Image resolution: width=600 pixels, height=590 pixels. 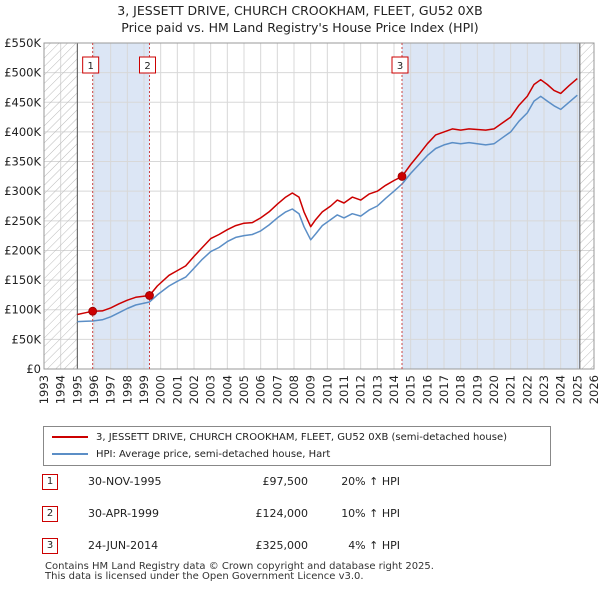 What do you see at coordinates (494, 389) in the screenshot?
I see `x-tick-label: 2020` at bounding box center [494, 389].